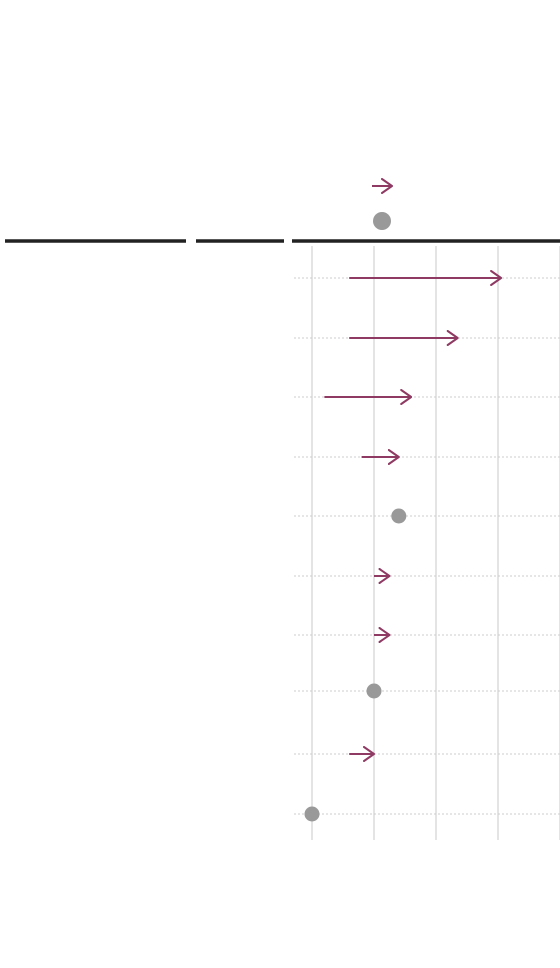  I want to click on row-9-dot, so click(312, 814).